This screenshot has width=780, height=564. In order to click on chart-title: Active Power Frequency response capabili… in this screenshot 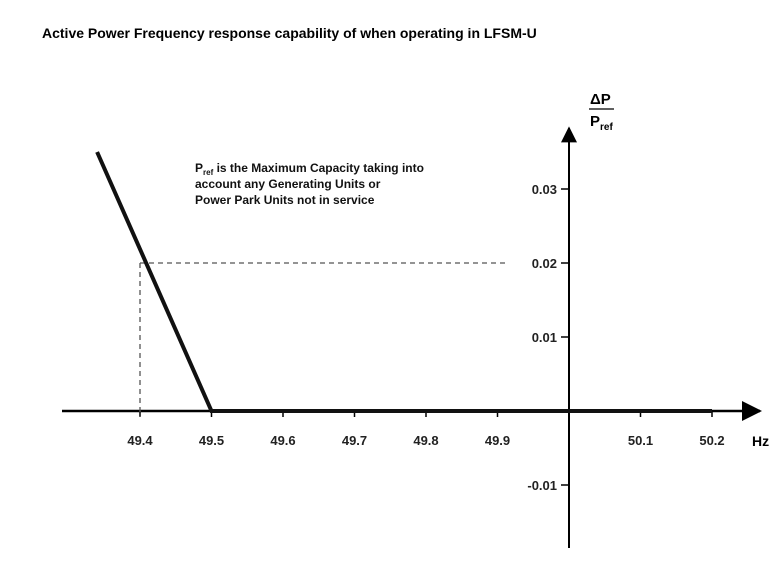, I will do `click(289, 33)`.